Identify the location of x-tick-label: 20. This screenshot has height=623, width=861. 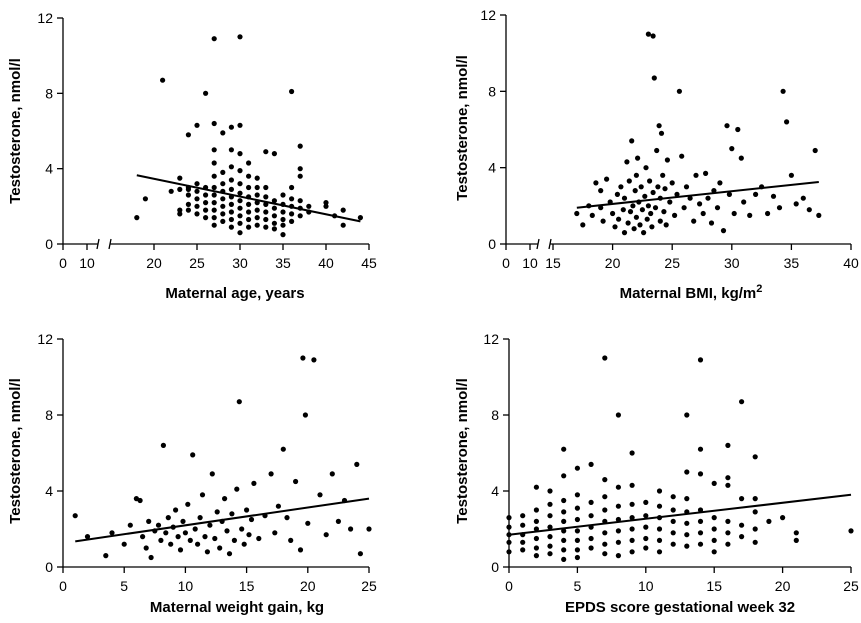
(308, 586).